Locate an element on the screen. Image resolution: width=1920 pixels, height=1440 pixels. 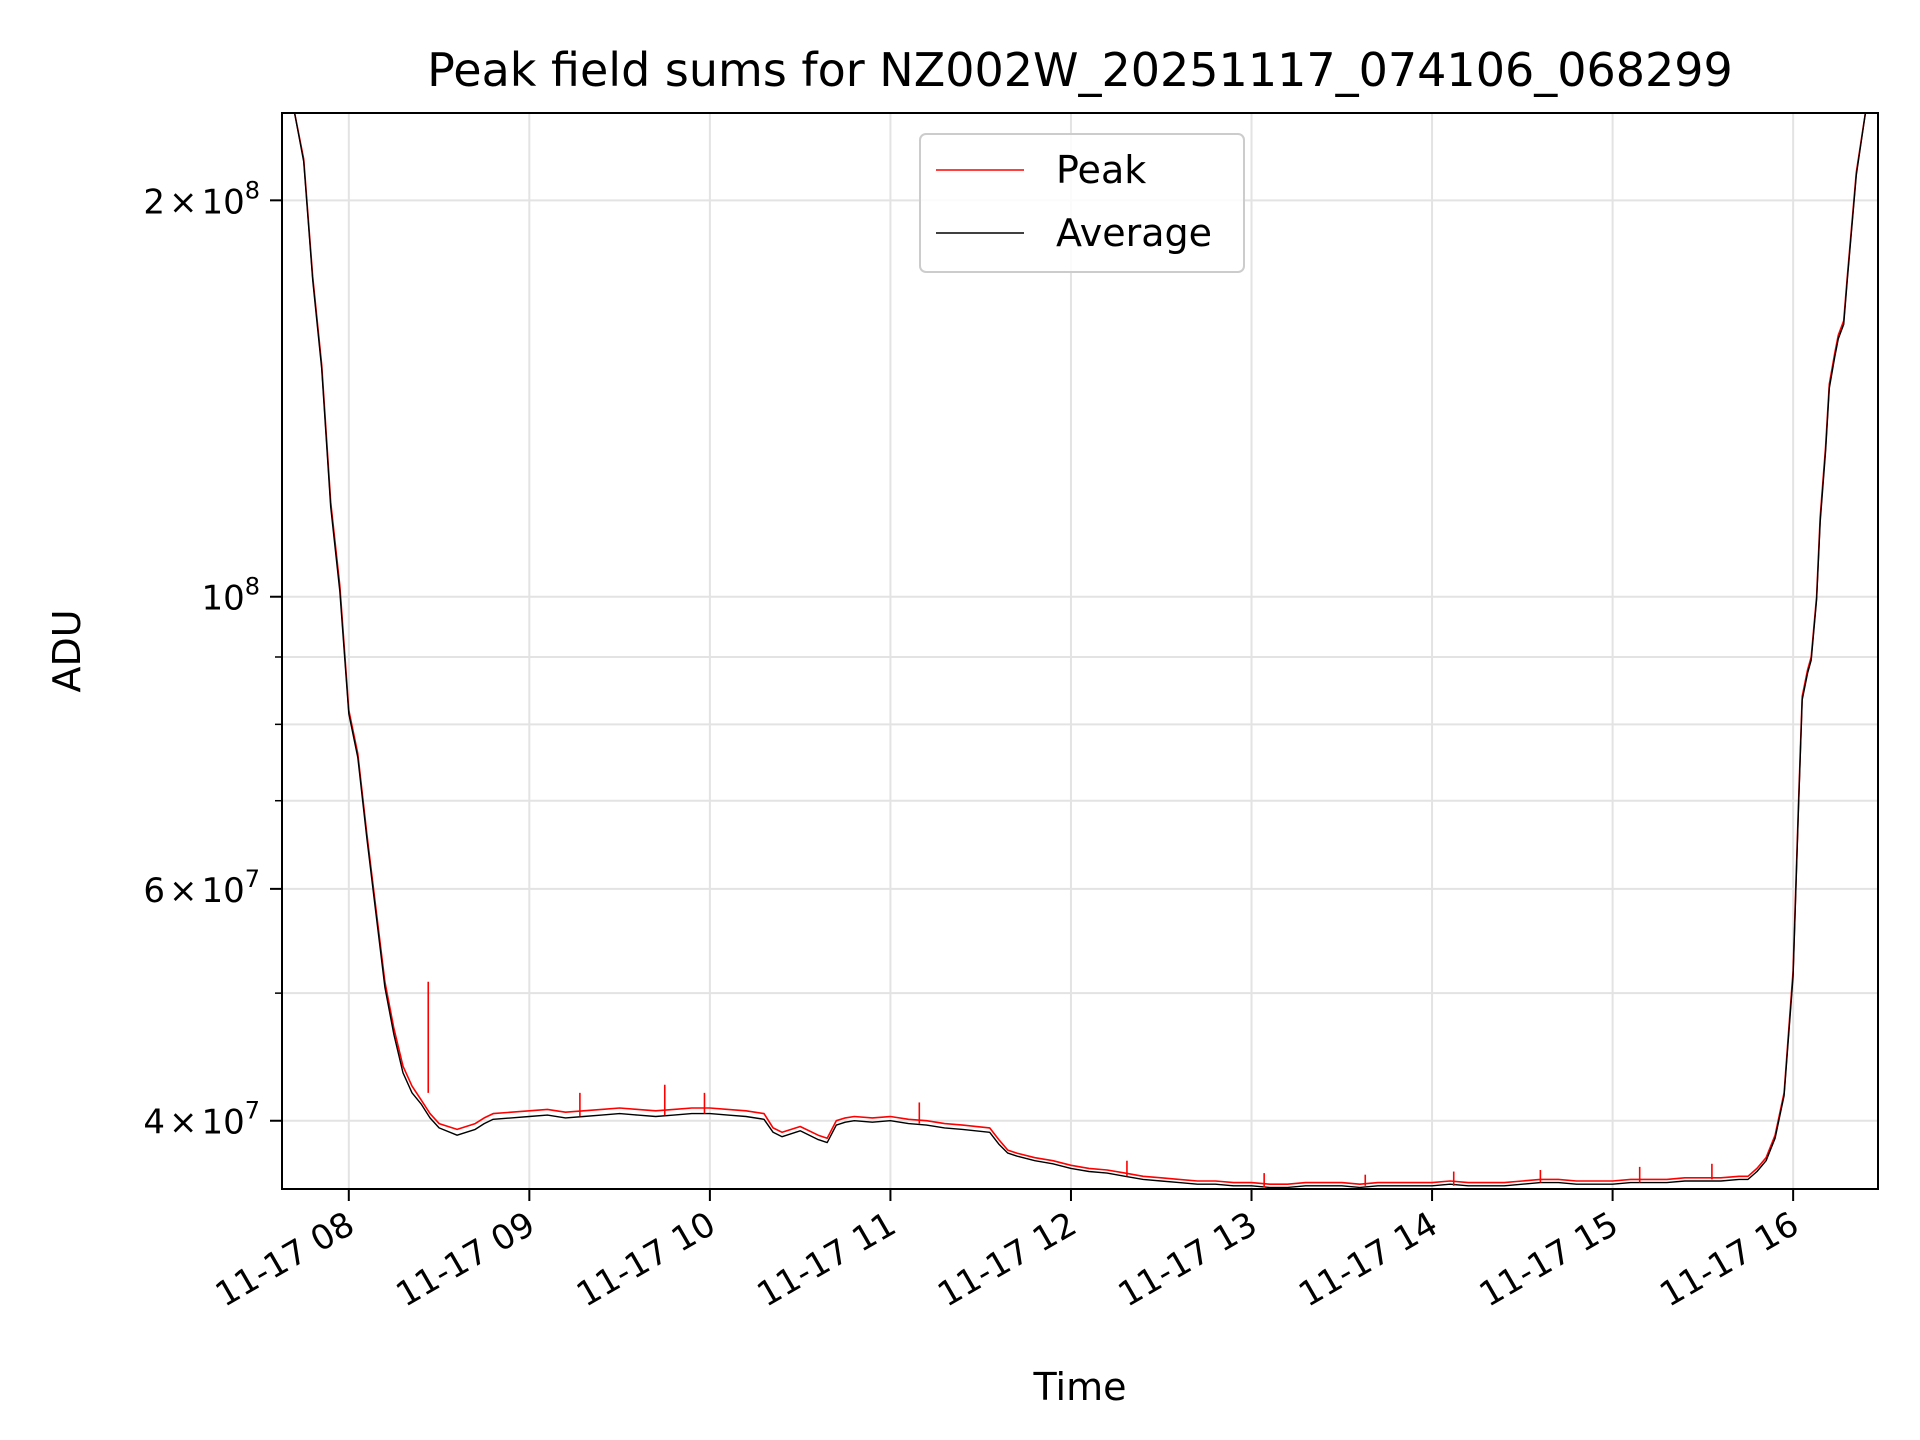
y-tick-label: 108 is located at coordinates (230, 596).